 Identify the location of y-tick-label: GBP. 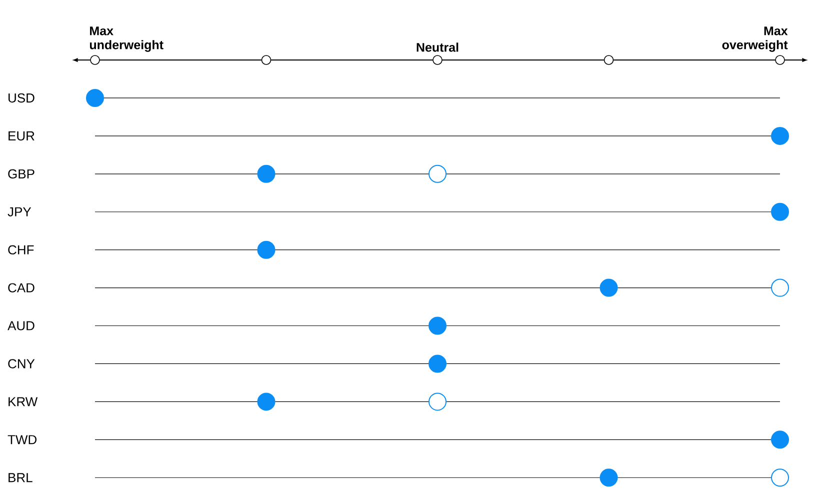
(21, 173).